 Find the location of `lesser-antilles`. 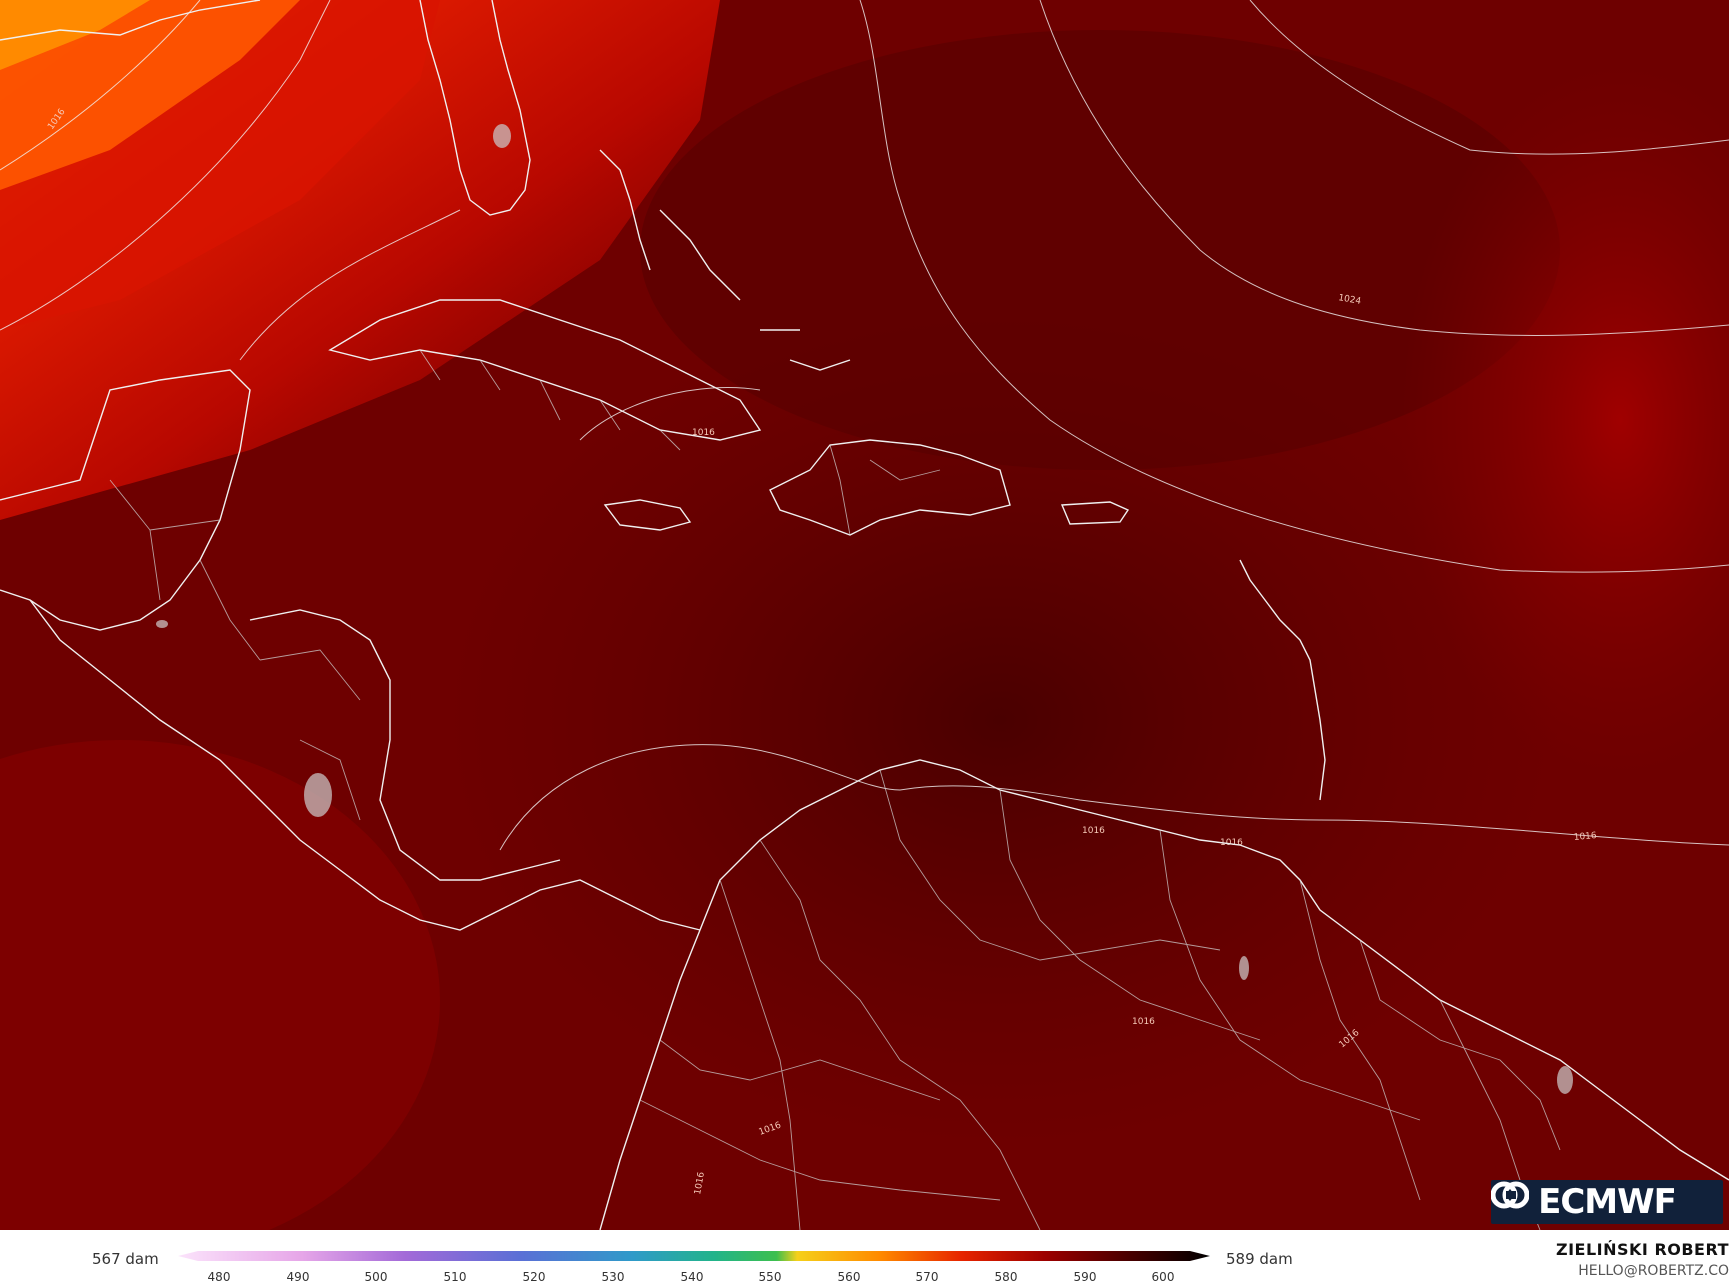

lesser-antilles is located at coordinates (1282, 680).